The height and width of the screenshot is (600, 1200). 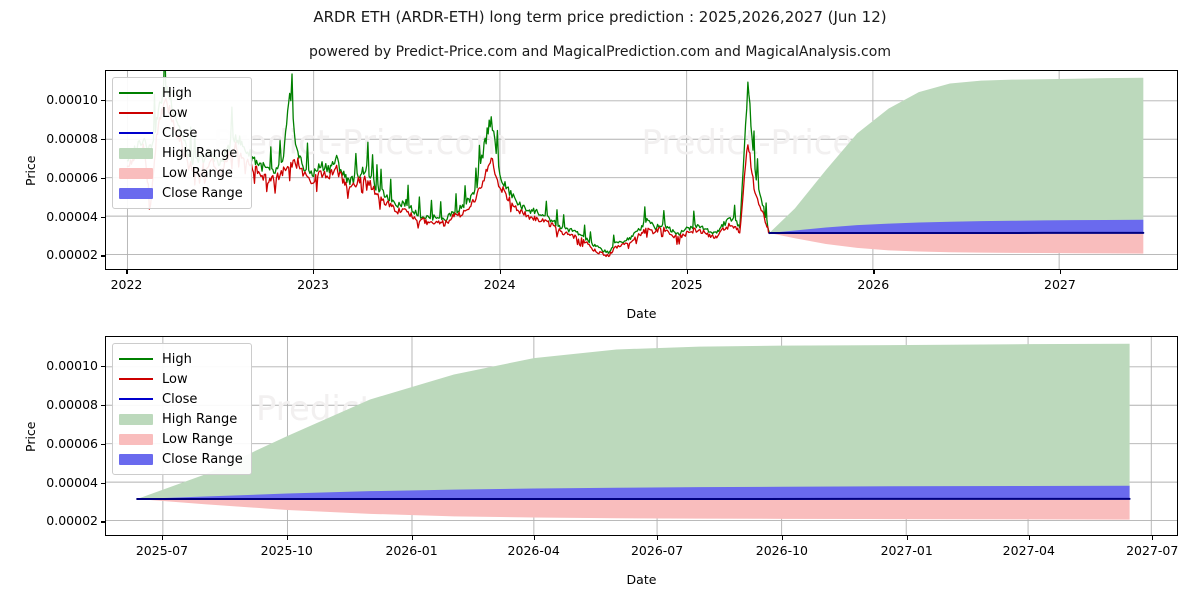 What do you see at coordinates (72, 443) in the screenshot?
I see `bottom-chart-y-tick-label: 0.00006` at bounding box center [72, 443].